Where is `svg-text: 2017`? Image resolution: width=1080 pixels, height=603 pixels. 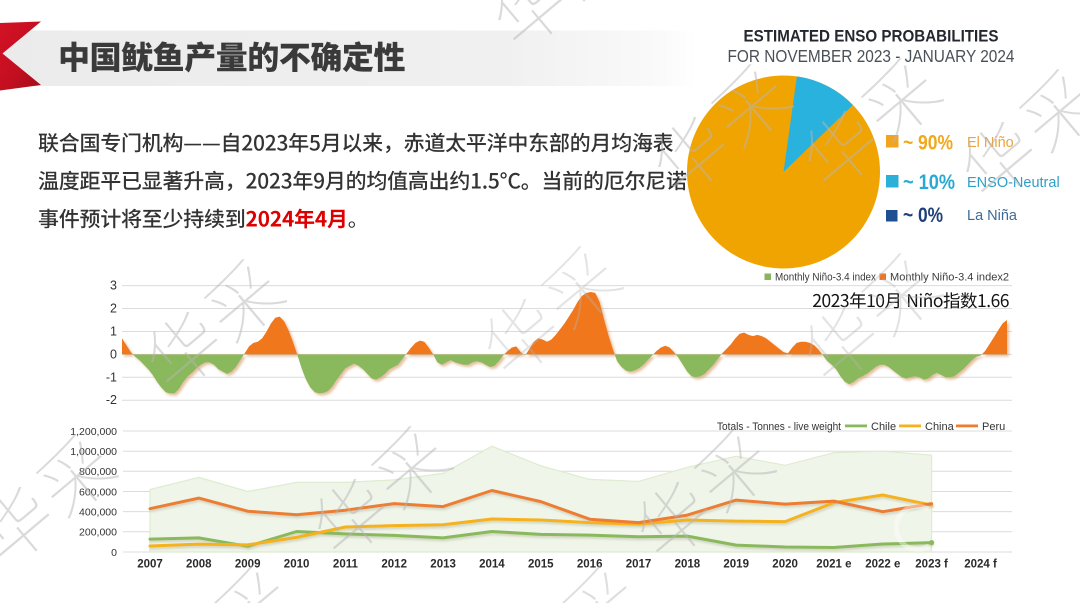 svg-text: 2017 is located at coordinates (639, 565).